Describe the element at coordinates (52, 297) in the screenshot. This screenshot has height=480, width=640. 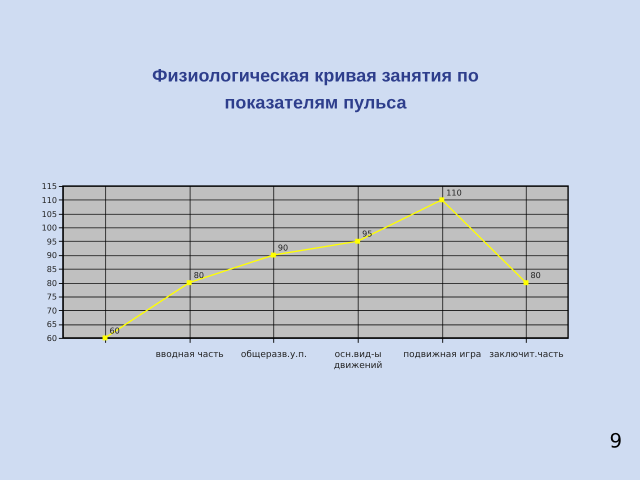
I see `y-tick-label: 75` at that location.